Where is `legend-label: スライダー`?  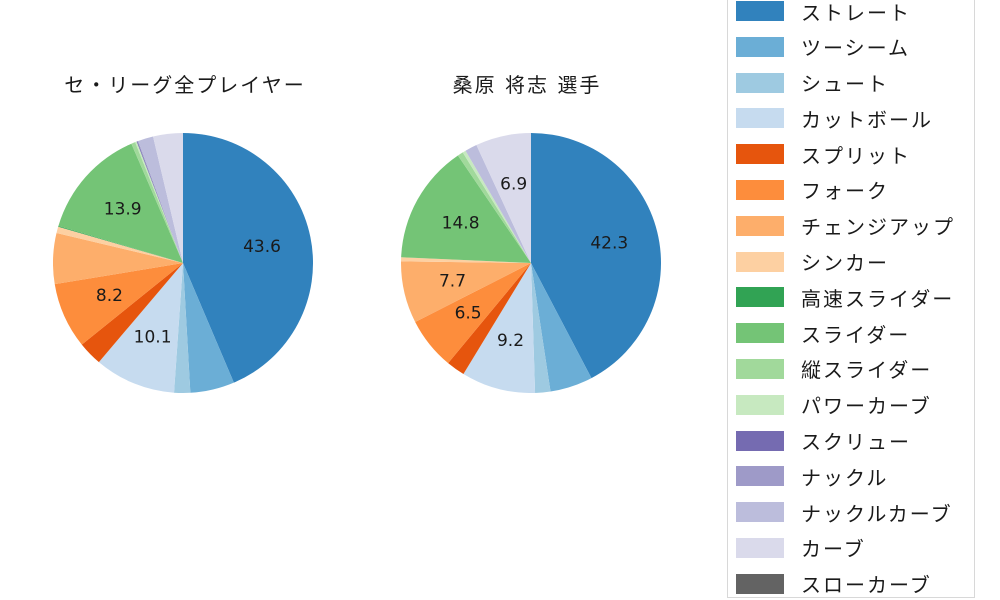
legend-label: スライダー is located at coordinates (856, 334).